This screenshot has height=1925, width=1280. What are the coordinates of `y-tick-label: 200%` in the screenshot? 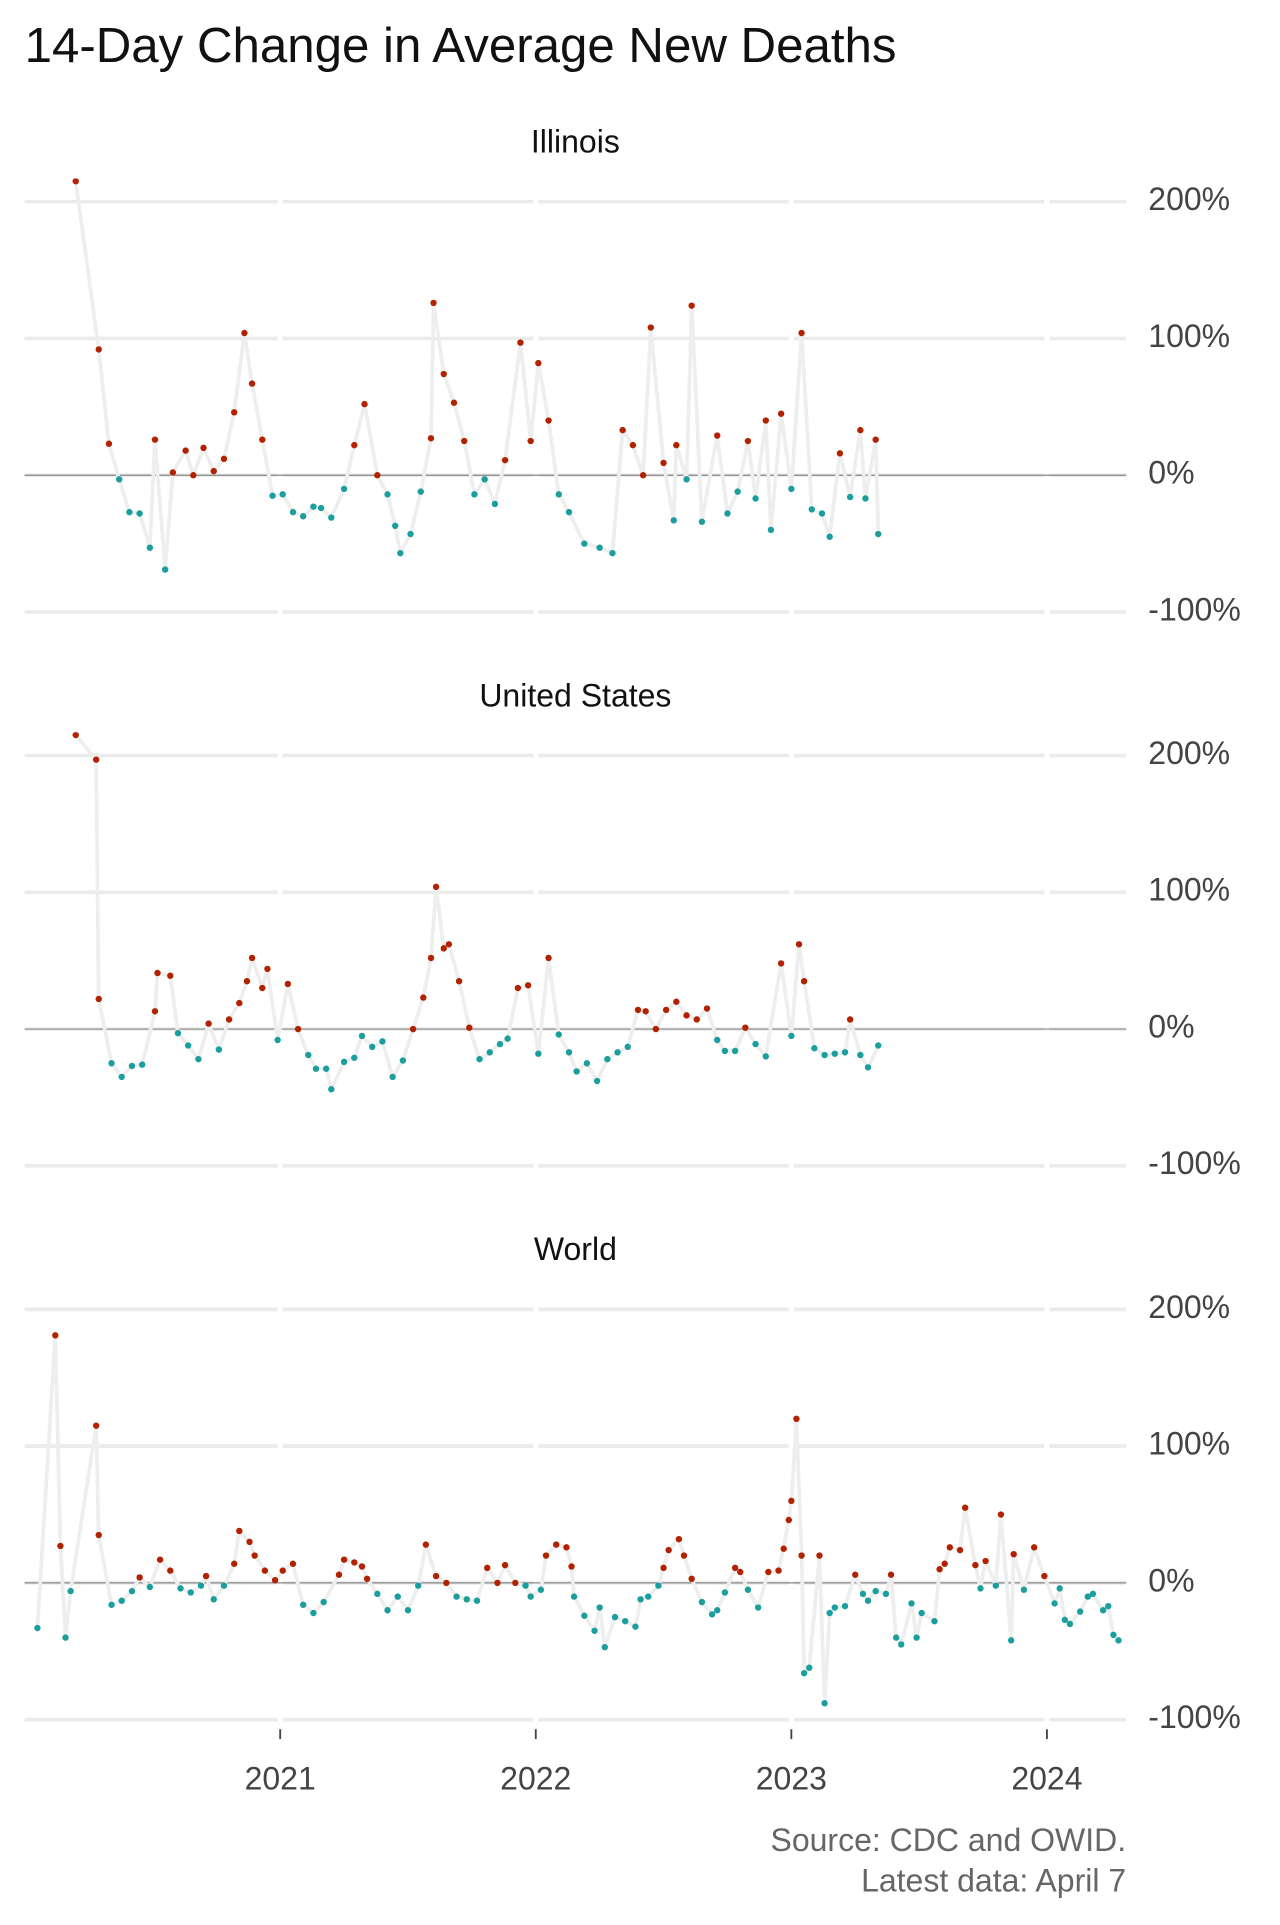 It's located at (1189, 753).